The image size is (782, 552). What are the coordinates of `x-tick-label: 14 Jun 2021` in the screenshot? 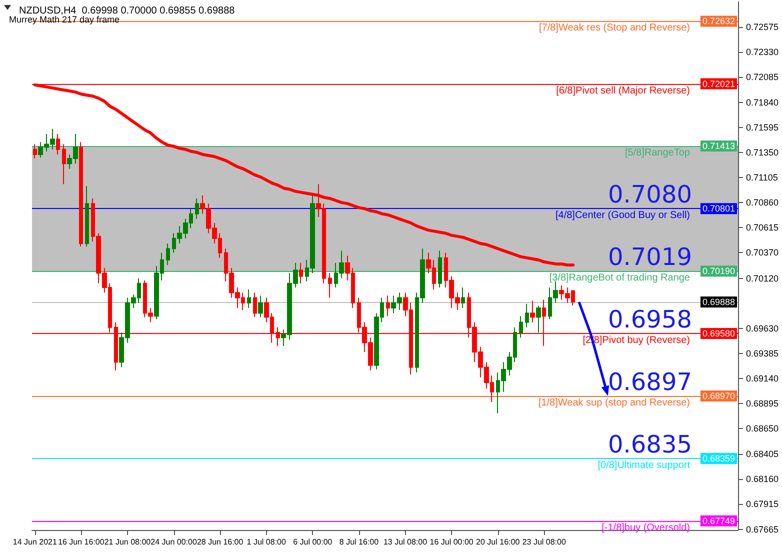 It's located at (35, 542).